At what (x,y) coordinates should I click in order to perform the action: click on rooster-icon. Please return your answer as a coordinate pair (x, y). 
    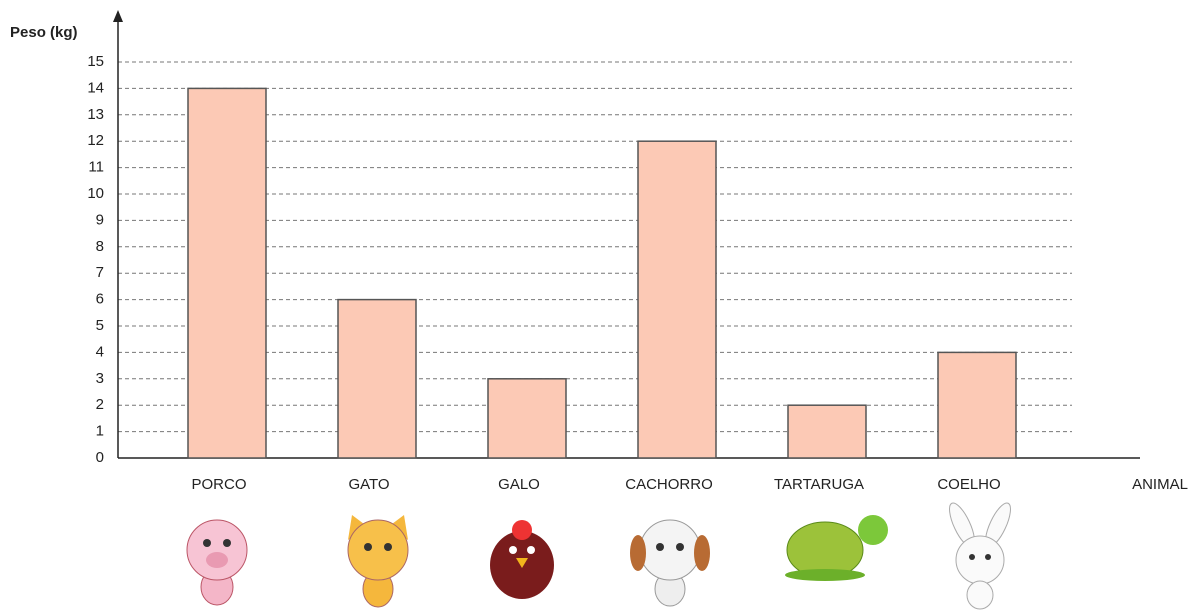
    Looking at the image, I should click on (522, 559).